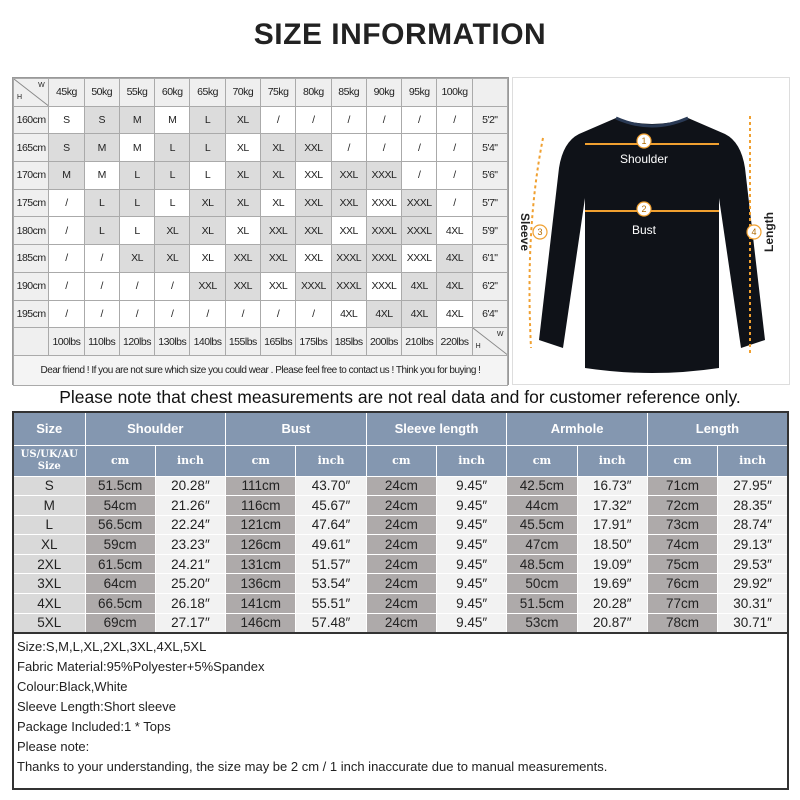 Image resolution: width=800 pixels, height=800 pixels. What do you see at coordinates (331, 603) in the screenshot?
I see `inch-value: 55.51″` at bounding box center [331, 603].